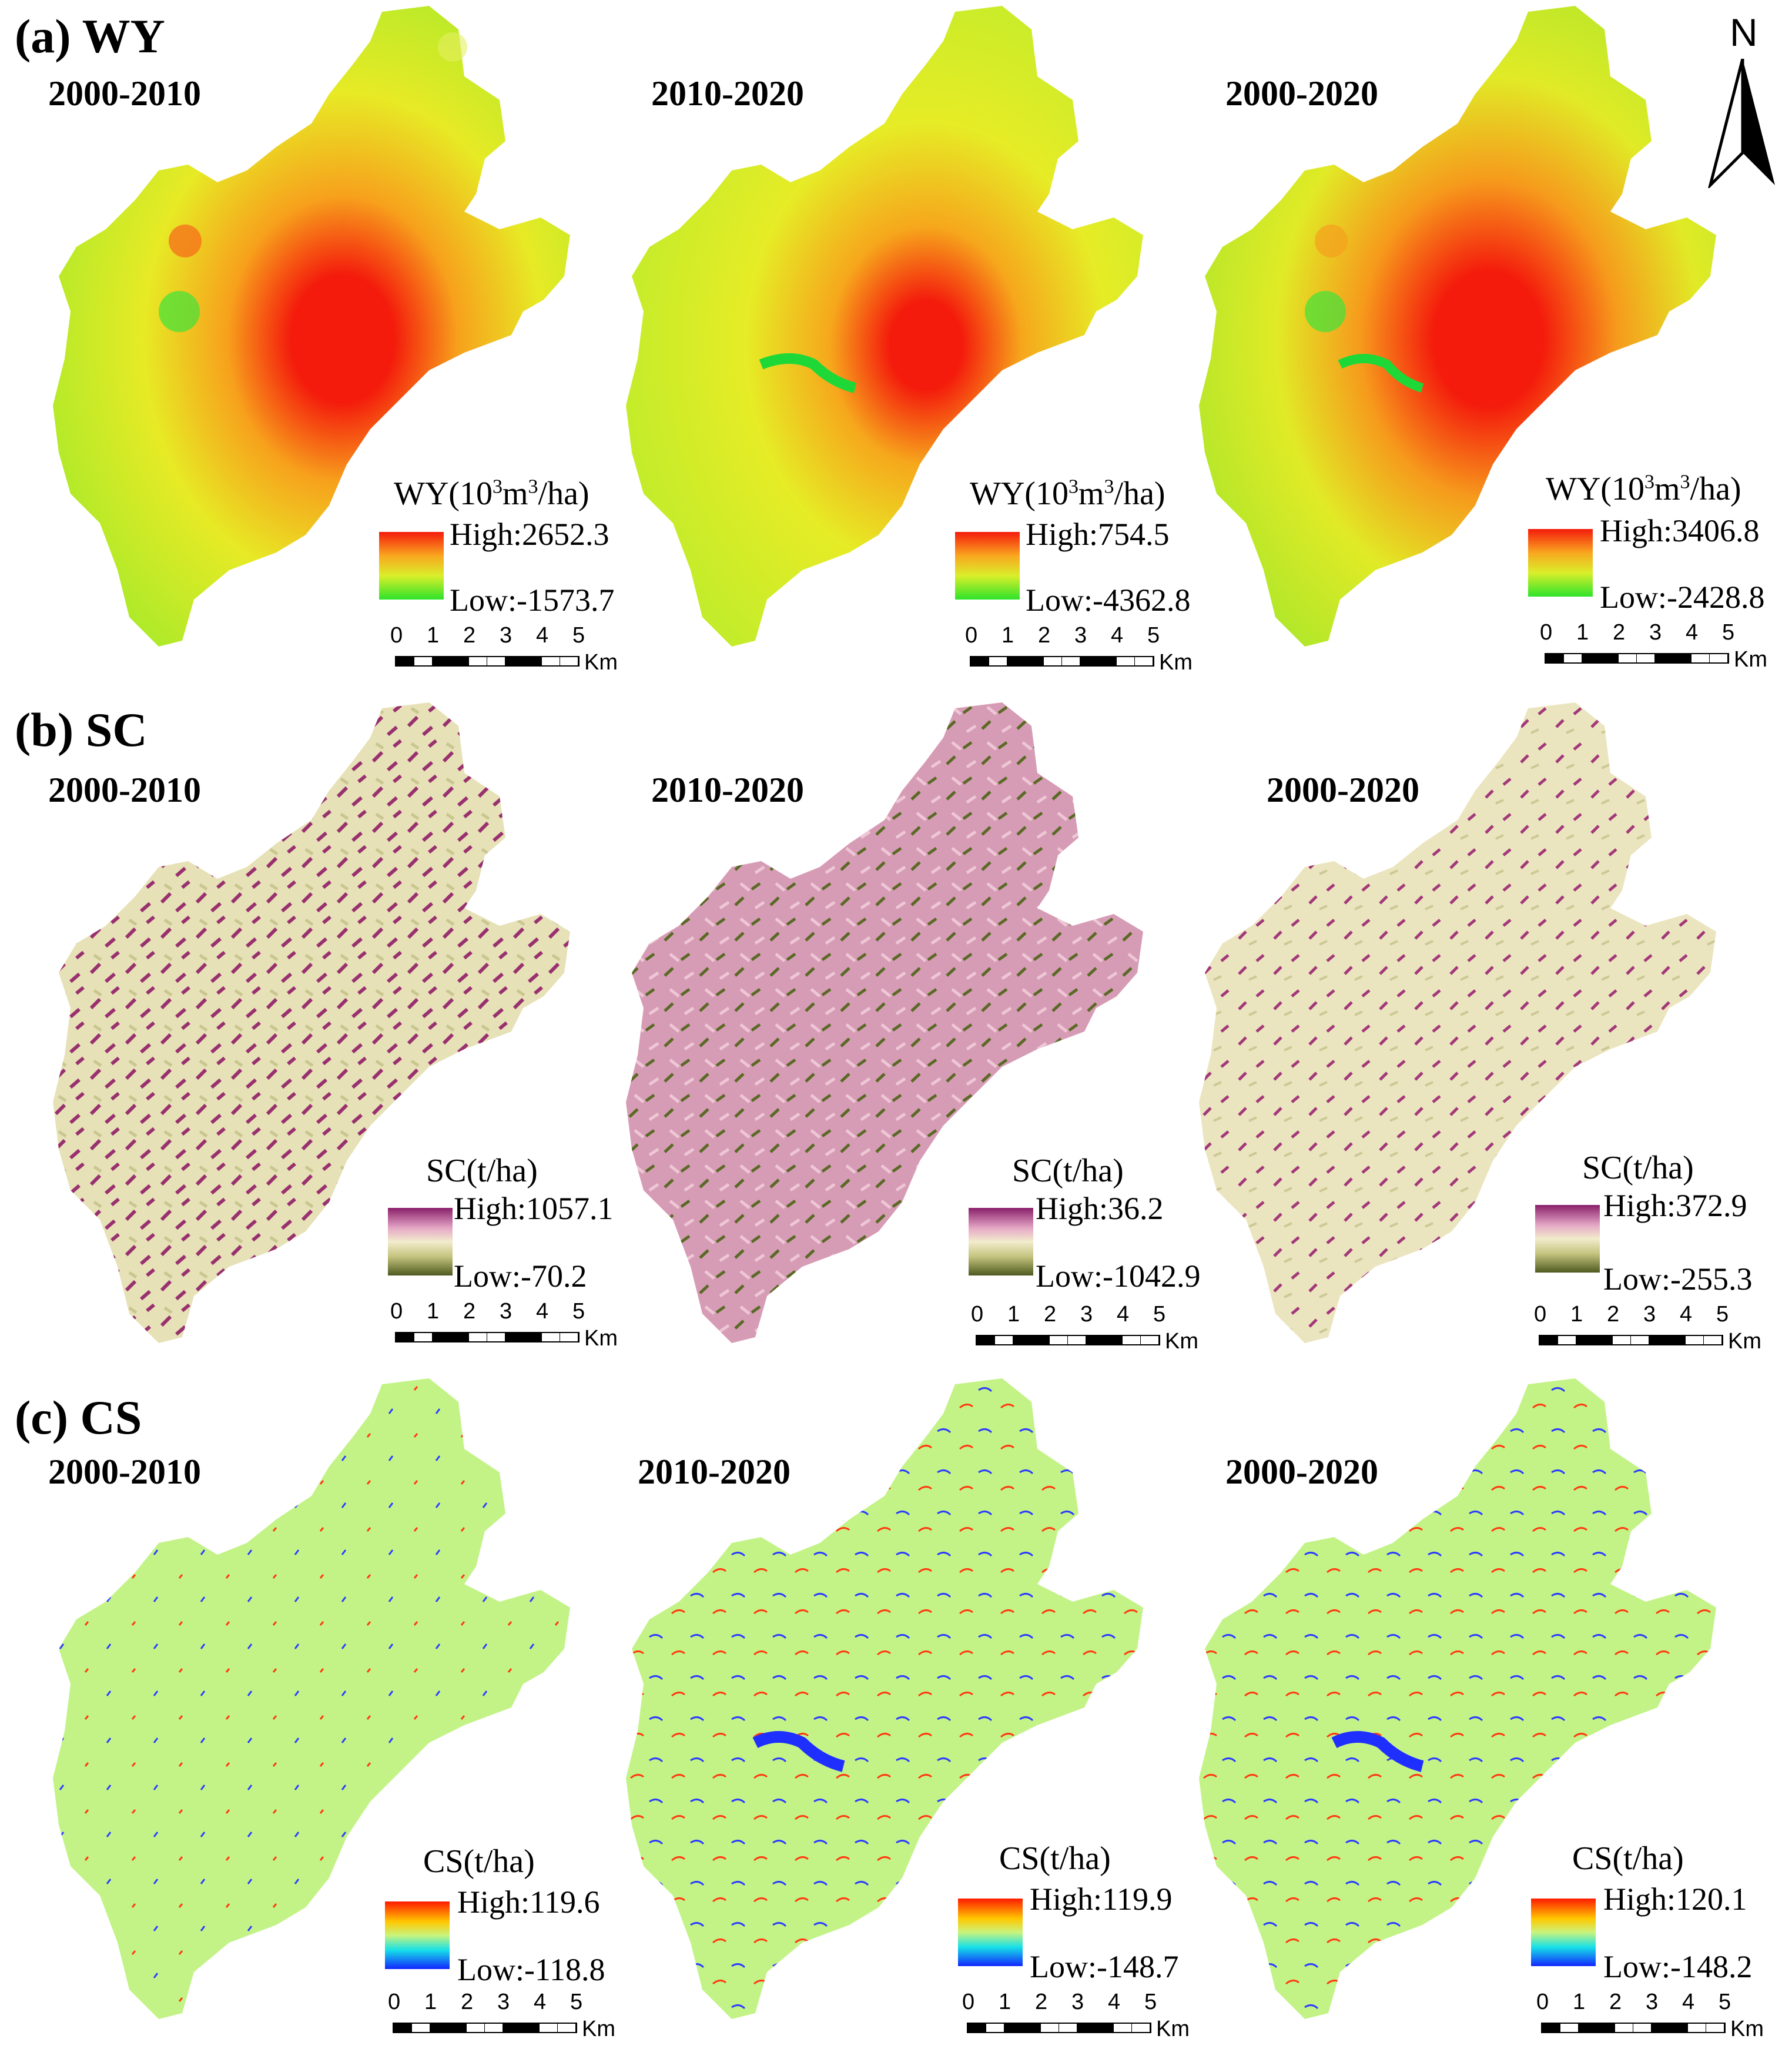 The width and height of the screenshot is (1792, 2049). Describe the element at coordinates (1302, 1471) in the screenshot. I see `period-label: 2000-2020` at that location.